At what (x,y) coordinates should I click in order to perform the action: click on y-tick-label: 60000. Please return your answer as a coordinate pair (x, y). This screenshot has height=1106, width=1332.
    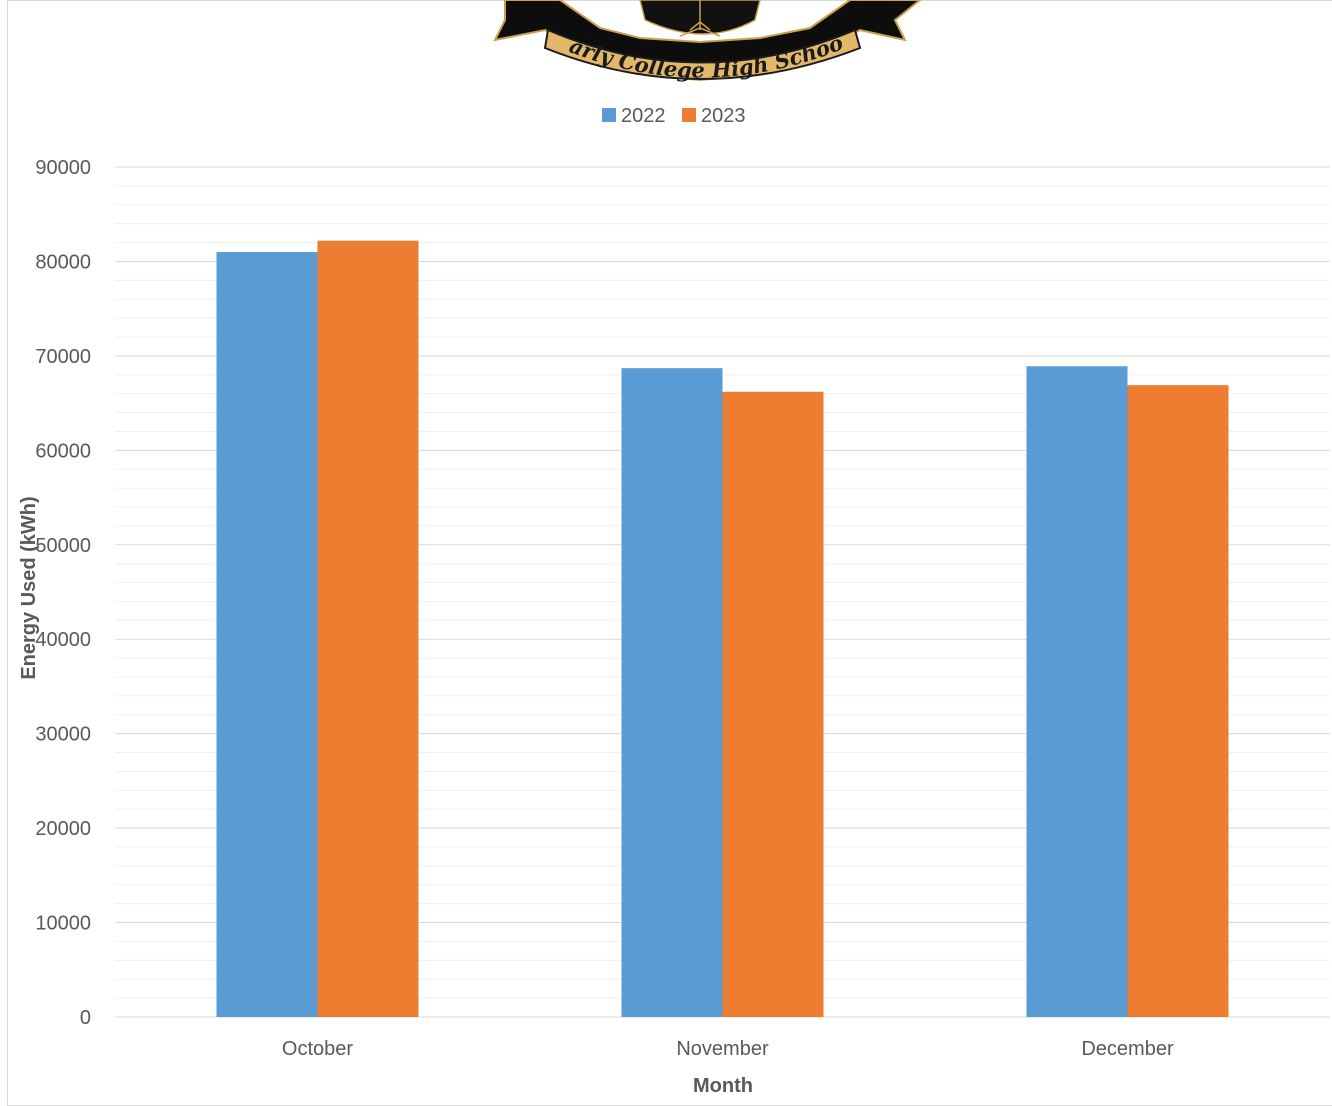
    Looking at the image, I should click on (63, 451).